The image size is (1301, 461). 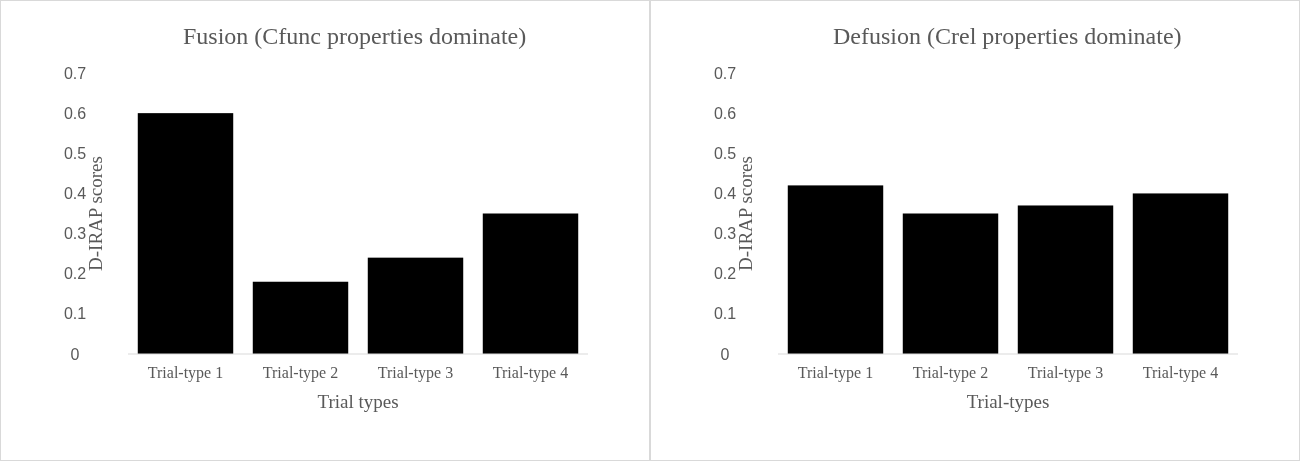 What do you see at coordinates (358, 401) in the screenshot?
I see `x-axis-title: Trial types` at bounding box center [358, 401].